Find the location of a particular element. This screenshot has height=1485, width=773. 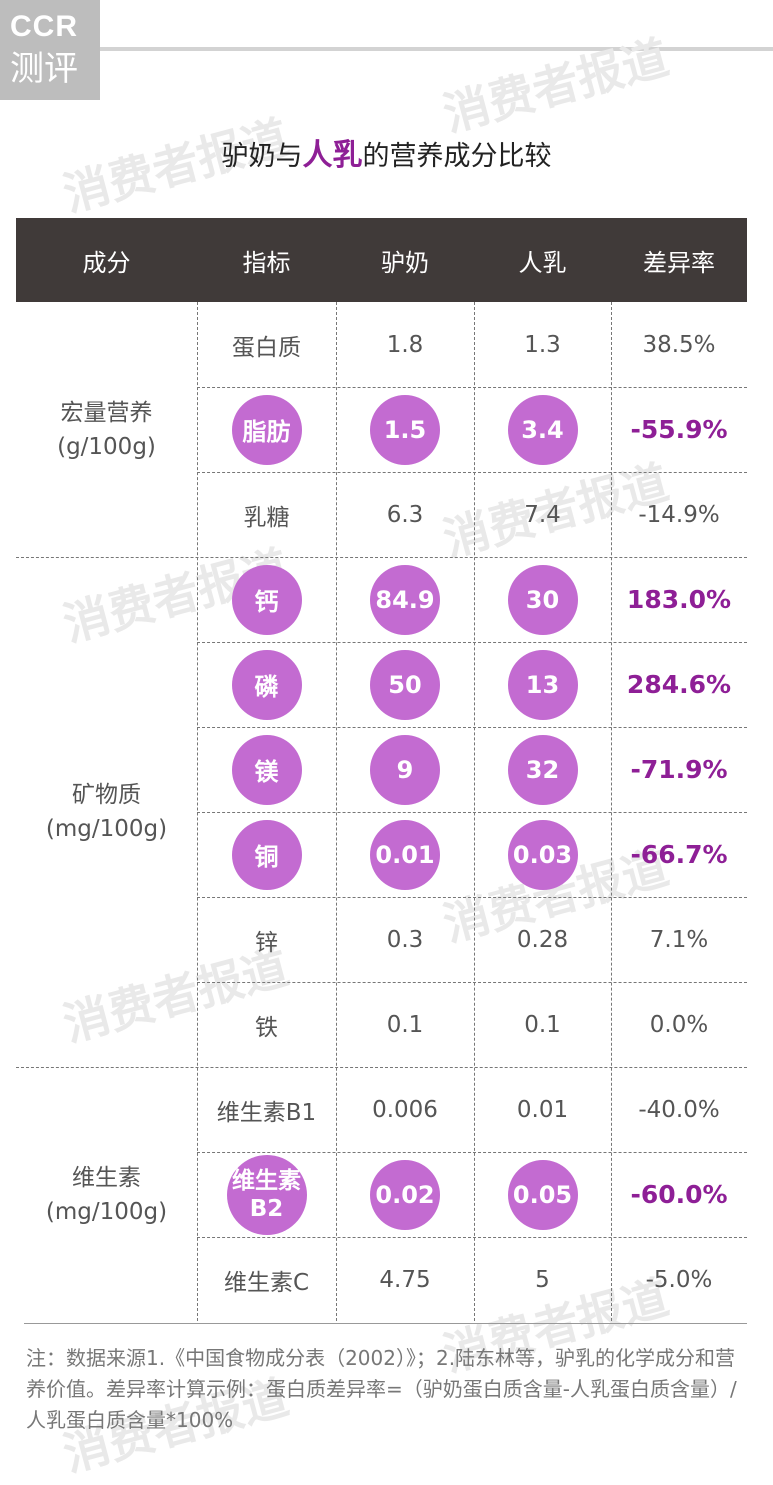

indicator-label-line: 维生素 is located at coordinates (266, 1180).